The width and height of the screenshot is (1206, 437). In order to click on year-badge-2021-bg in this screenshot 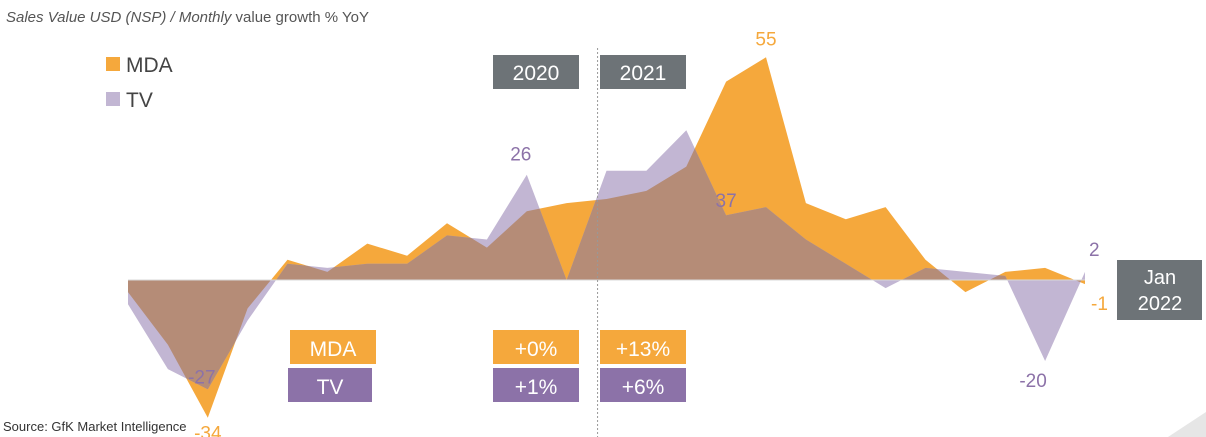, I will do `click(643, 72)`.